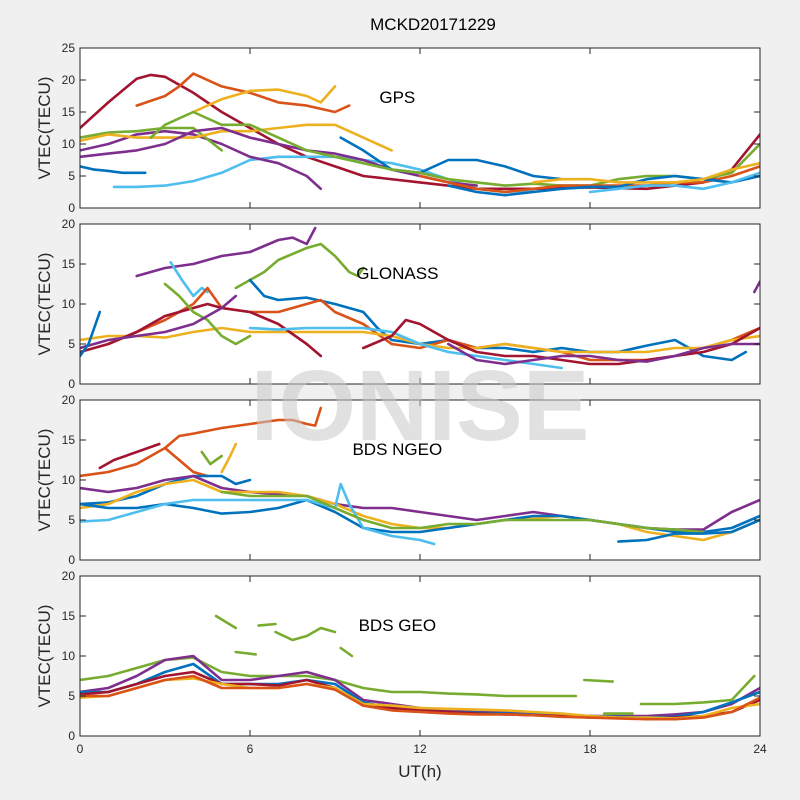 This screenshot has width=800, height=800. What do you see at coordinates (397, 273) in the screenshot?
I see `panel-label: GLONASS` at bounding box center [397, 273].